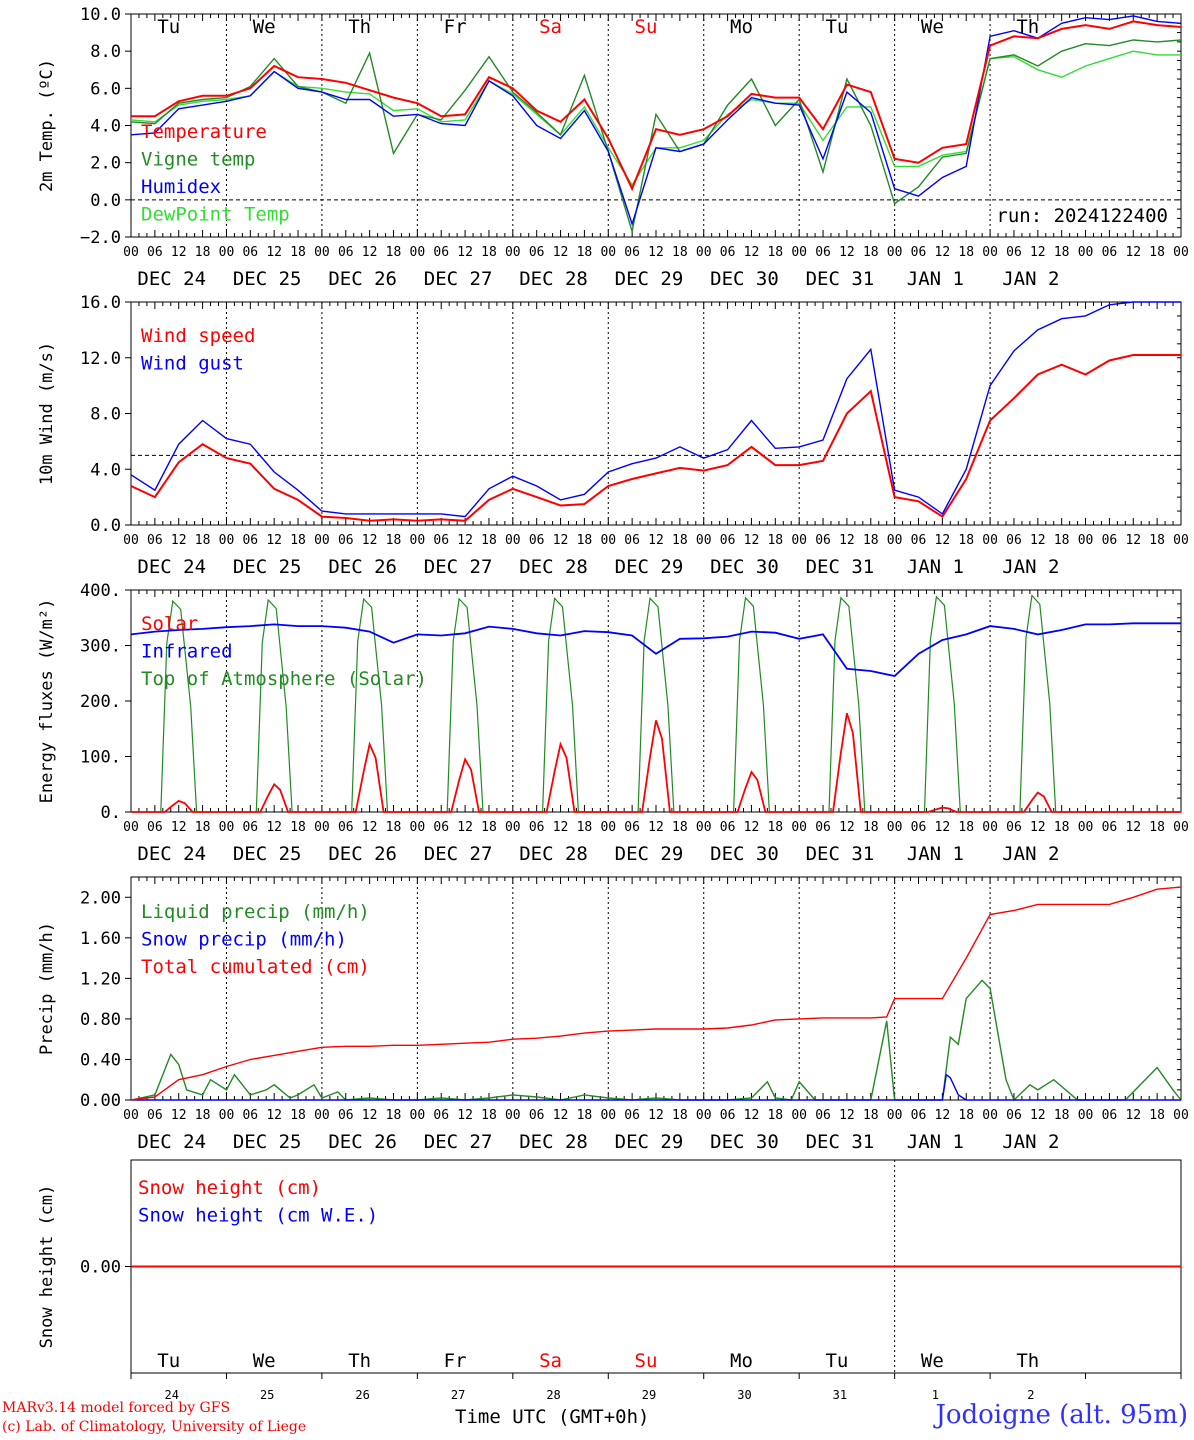 The height and width of the screenshot is (1440, 1194). Describe the element at coordinates (649, 1395) in the screenshot. I see `day-number: 29` at that location.